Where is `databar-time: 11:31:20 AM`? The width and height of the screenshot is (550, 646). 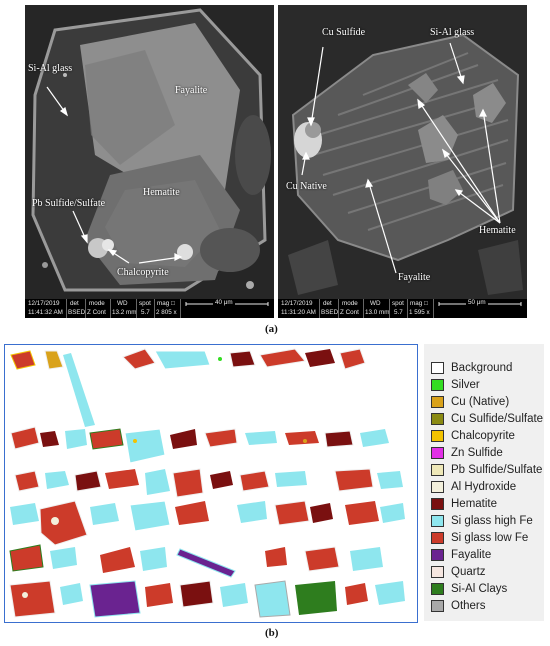 databar-time: 11:31:20 AM is located at coordinates (298, 312).